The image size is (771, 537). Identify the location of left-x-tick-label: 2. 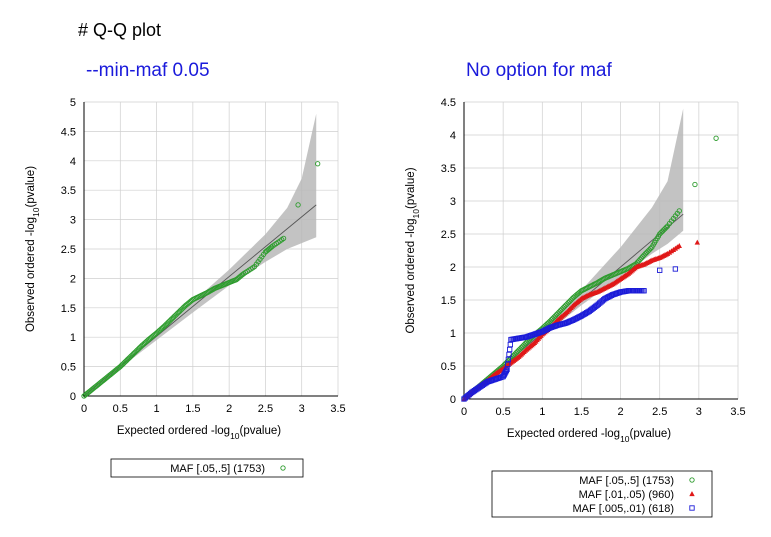
(229, 409).